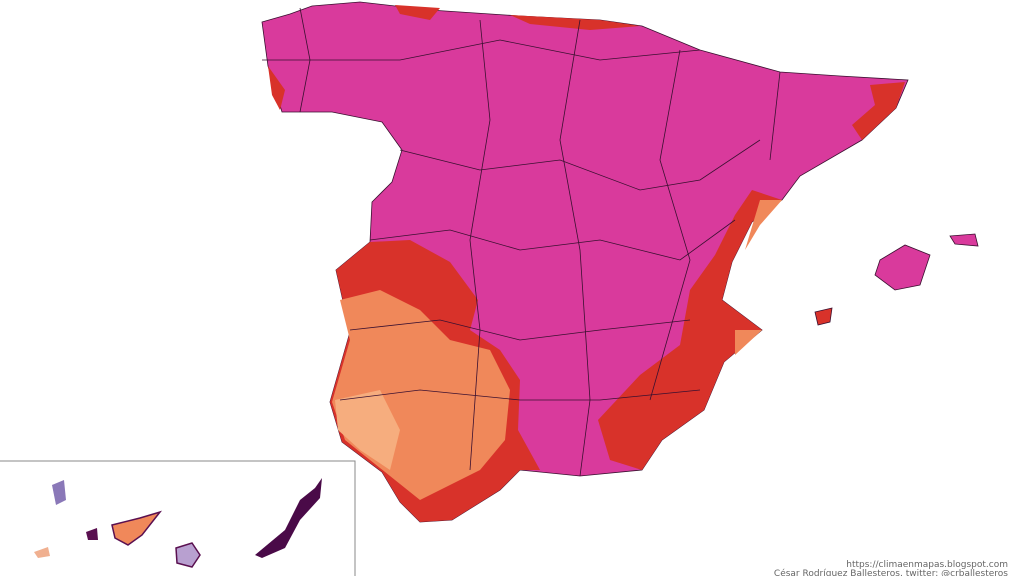  What do you see at coordinates (878, 111) in the screenshot?
I see `northeast-red` at bounding box center [878, 111].